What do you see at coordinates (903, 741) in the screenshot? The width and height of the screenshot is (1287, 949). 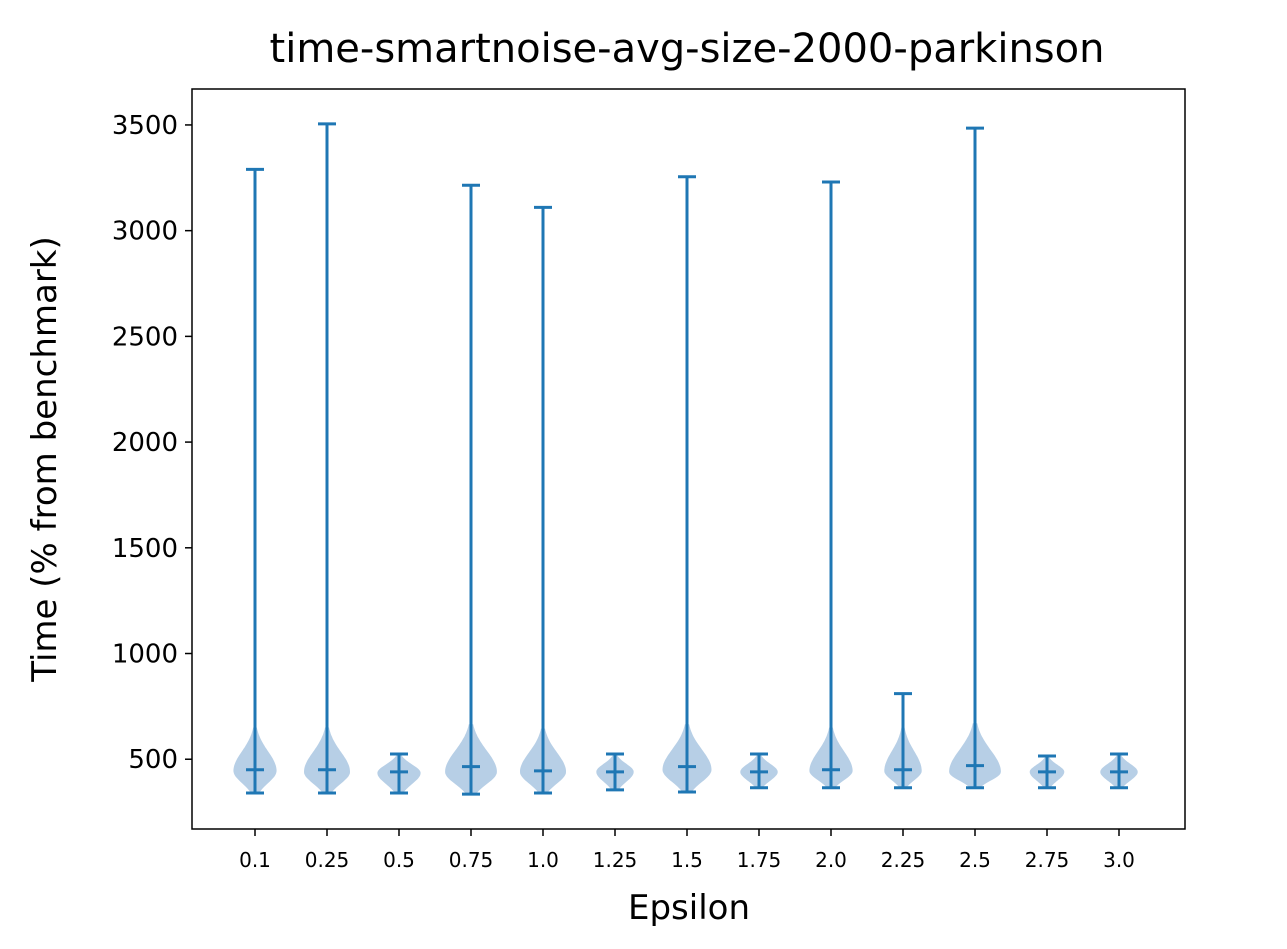 I see `violin-2.25` at bounding box center [903, 741].